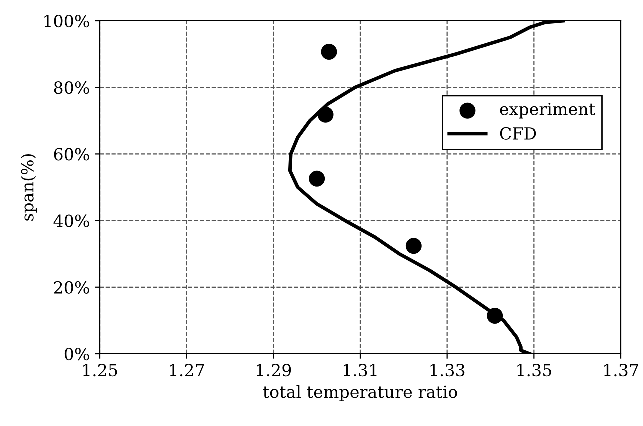  I want to click on y-tick-label: 40%, so click(72, 221).